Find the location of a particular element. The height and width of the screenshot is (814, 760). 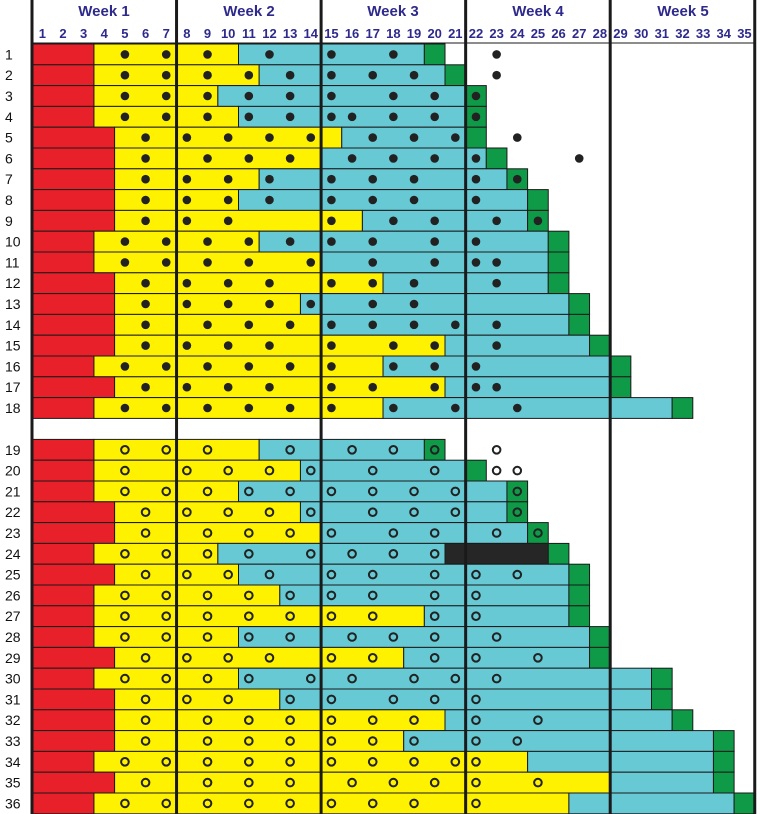

day-label: 21 is located at coordinates (455, 33).